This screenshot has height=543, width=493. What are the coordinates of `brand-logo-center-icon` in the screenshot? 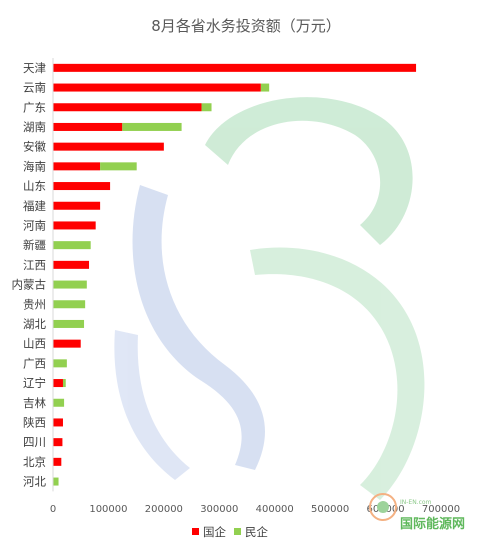 It's located at (383, 507).